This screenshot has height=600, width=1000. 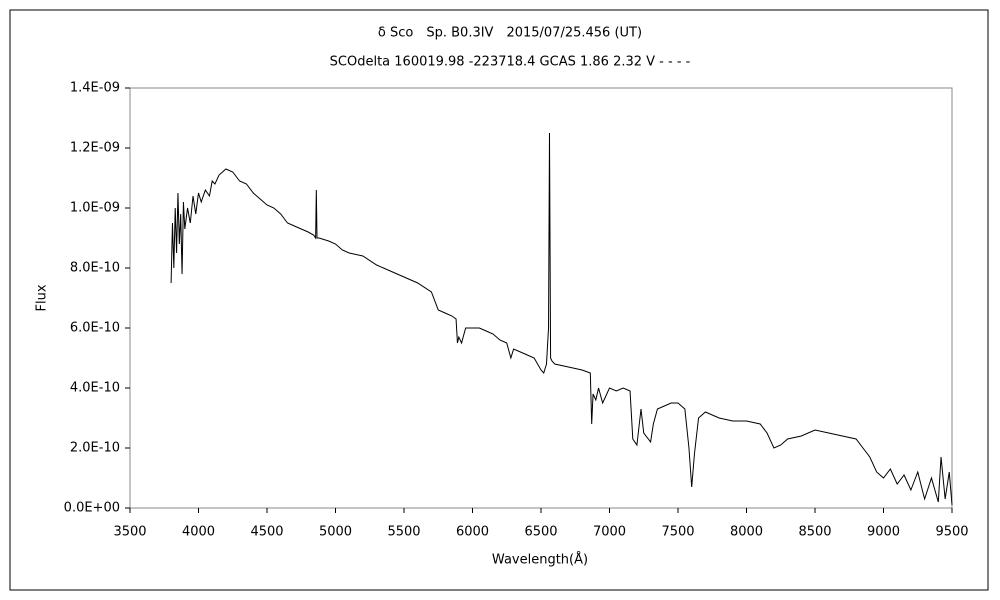 What do you see at coordinates (677, 532) in the screenshot?
I see `x-tick-label: 7500` at bounding box center [677, 532].